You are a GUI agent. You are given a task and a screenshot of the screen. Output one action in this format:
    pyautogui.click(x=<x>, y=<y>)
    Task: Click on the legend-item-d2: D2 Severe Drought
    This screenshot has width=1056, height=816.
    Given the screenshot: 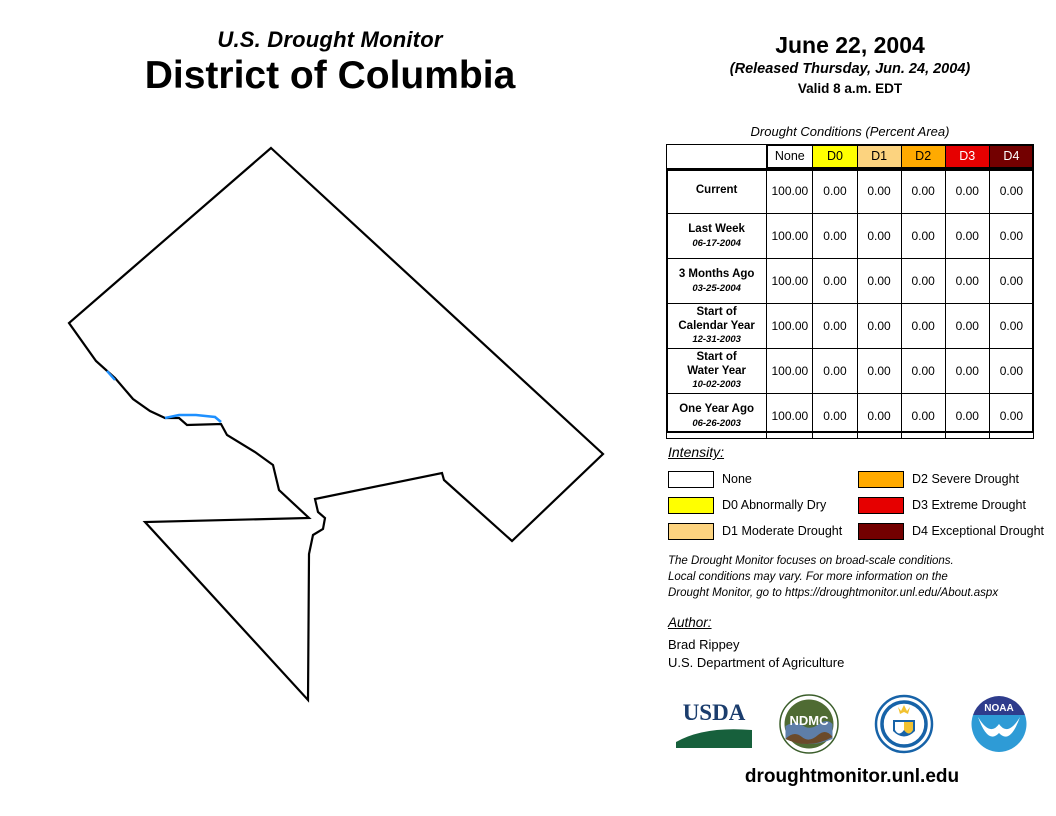 What is the action you would take?
    pyautogui.click(x=953, y=479)
    